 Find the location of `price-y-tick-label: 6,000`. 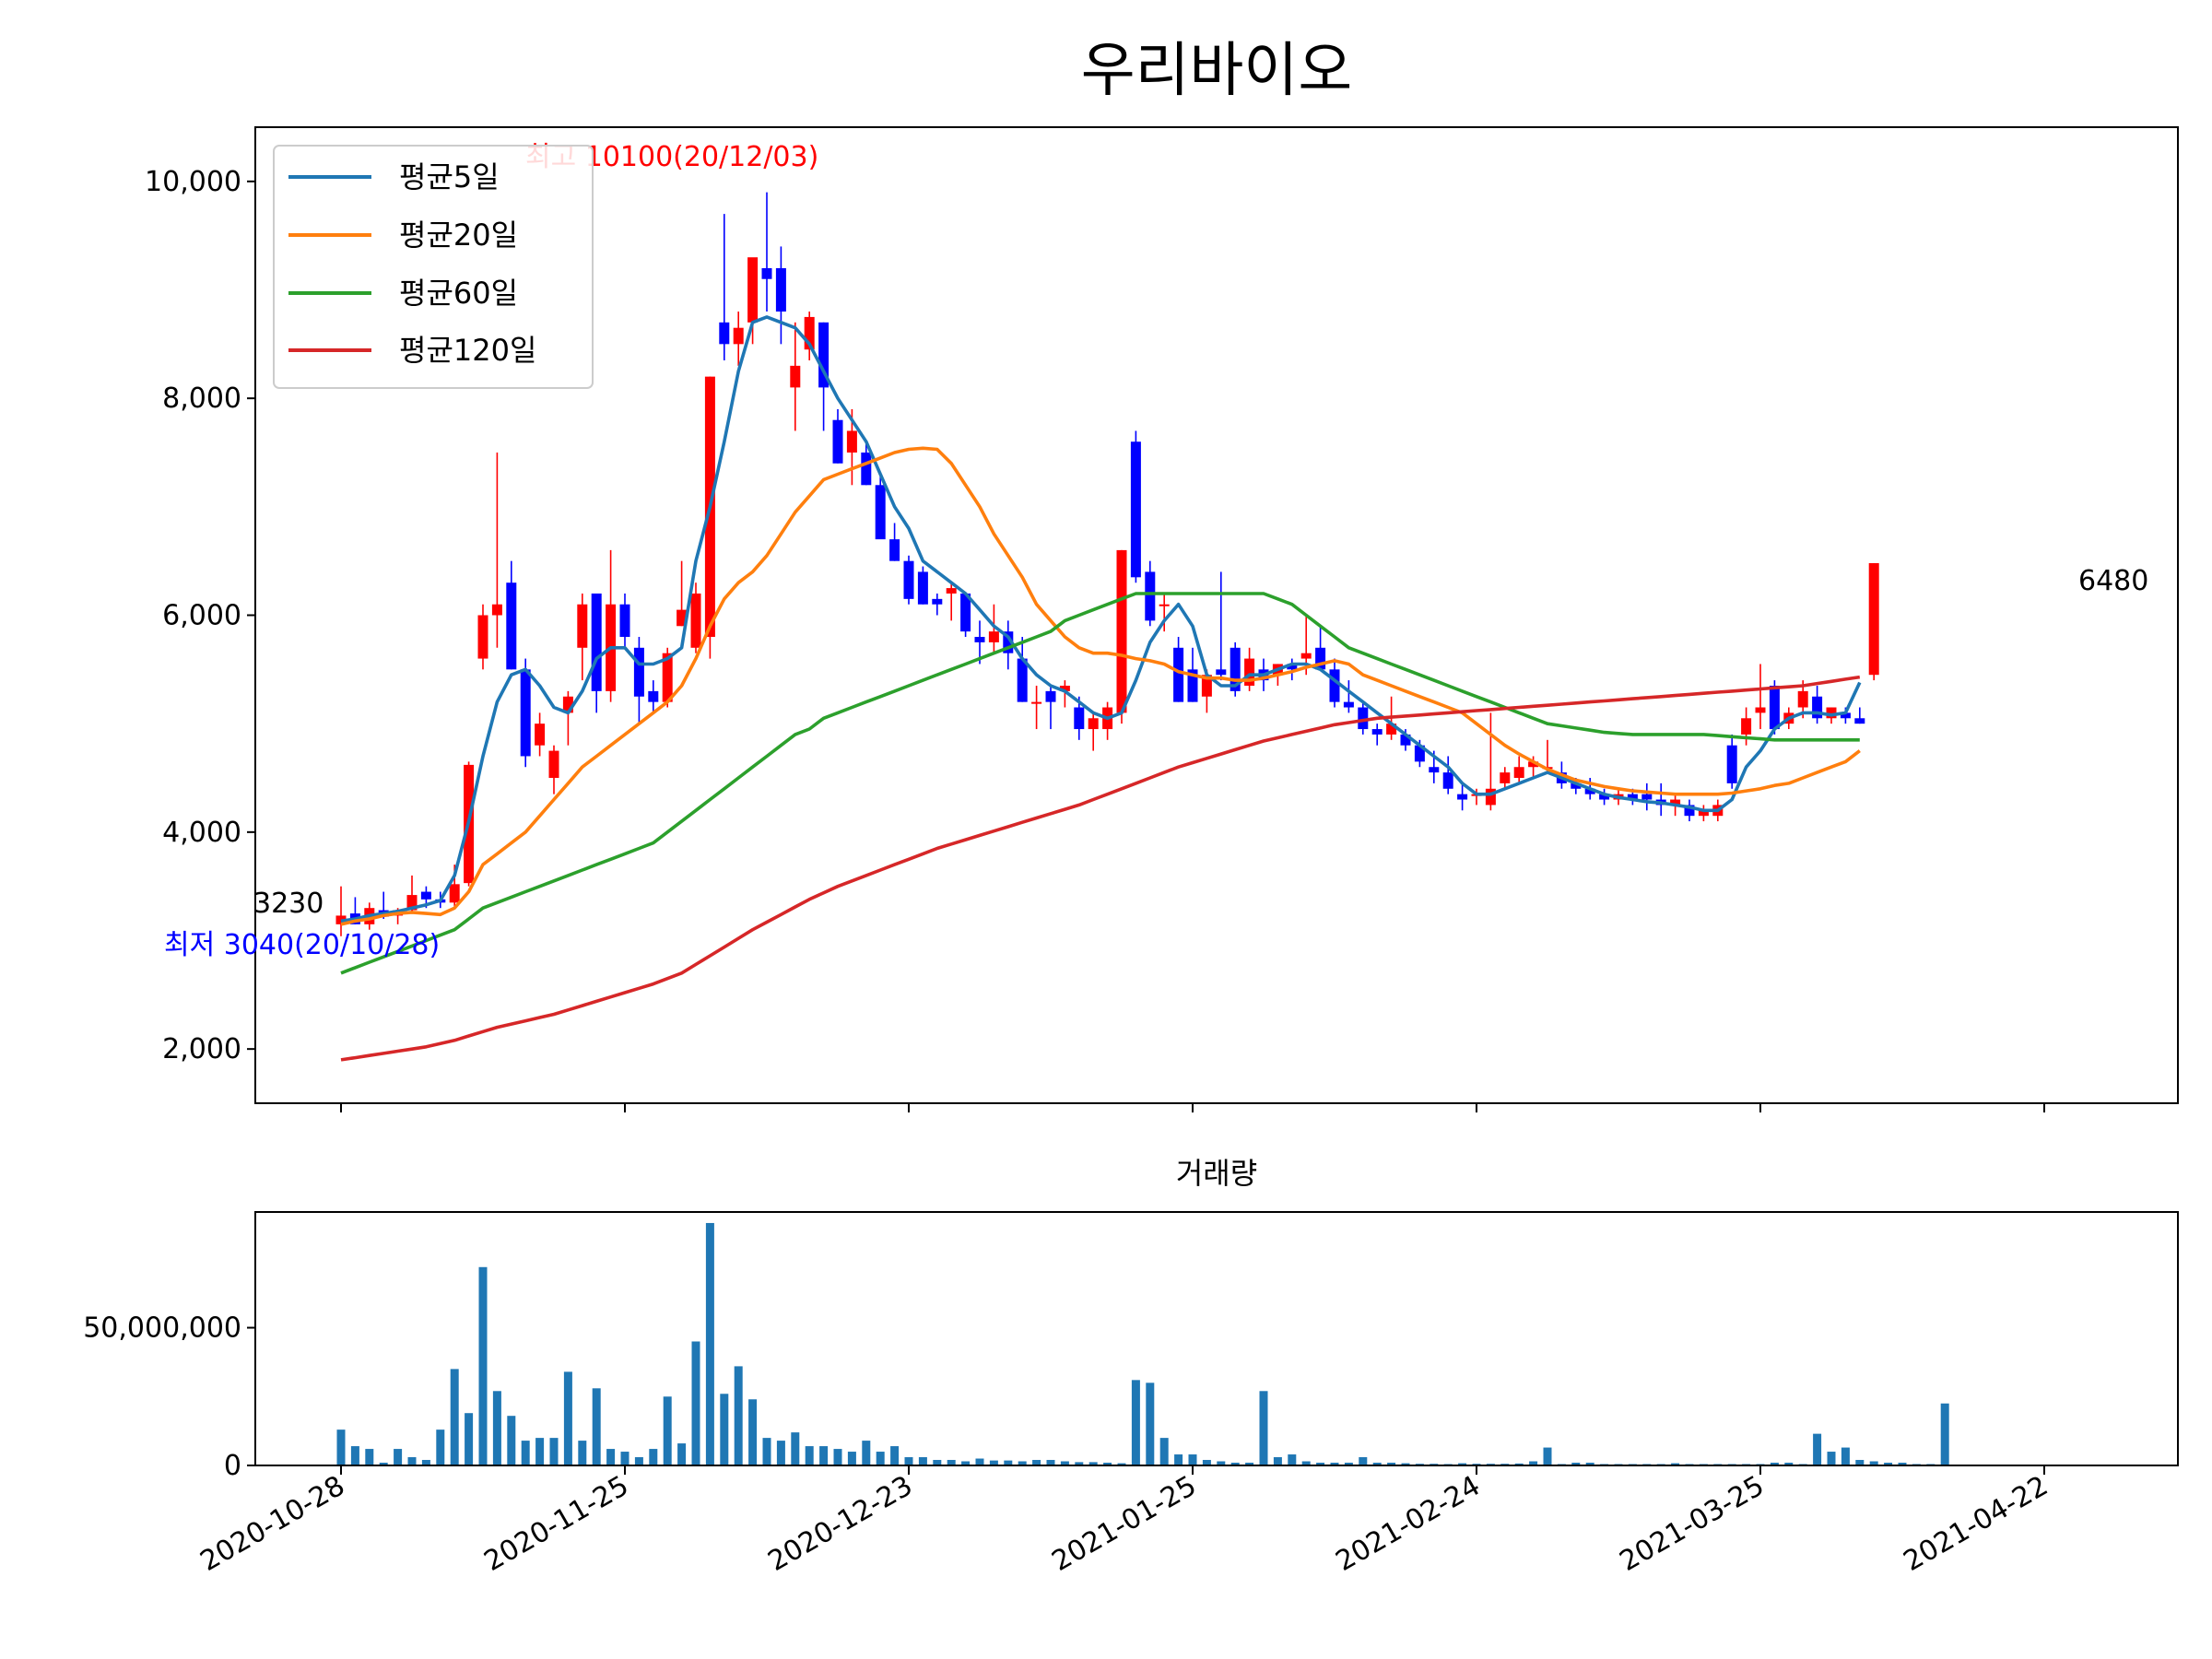

price-y-tick-label: 6,000 is located at coordinates (201, 616).